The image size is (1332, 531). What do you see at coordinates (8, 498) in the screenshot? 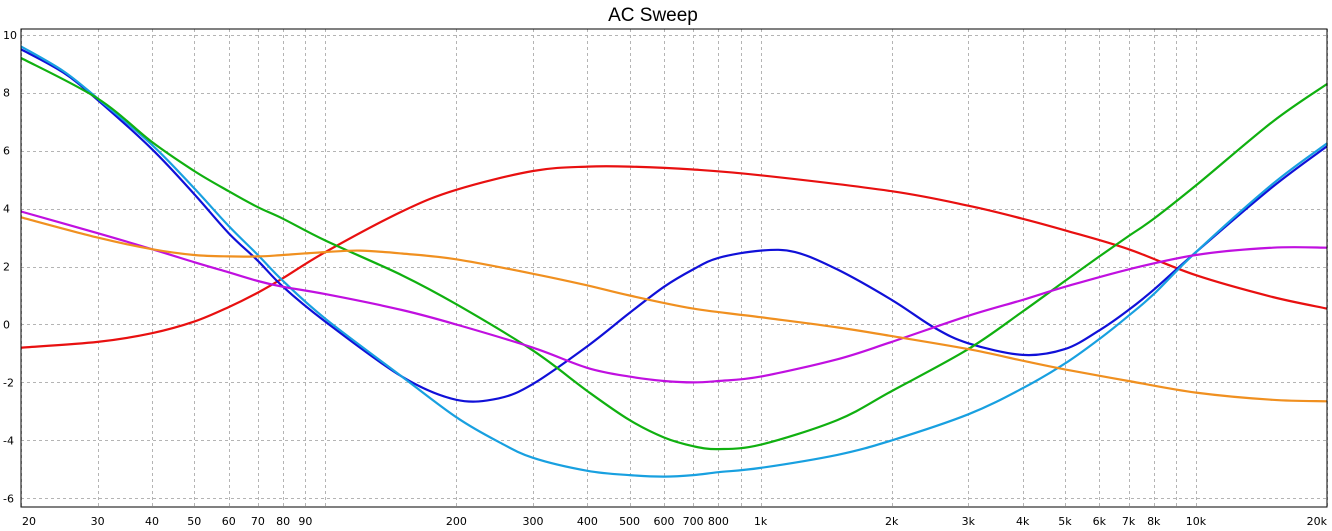
I see `y-tick-label: -6` at bounding box center [8, 498].